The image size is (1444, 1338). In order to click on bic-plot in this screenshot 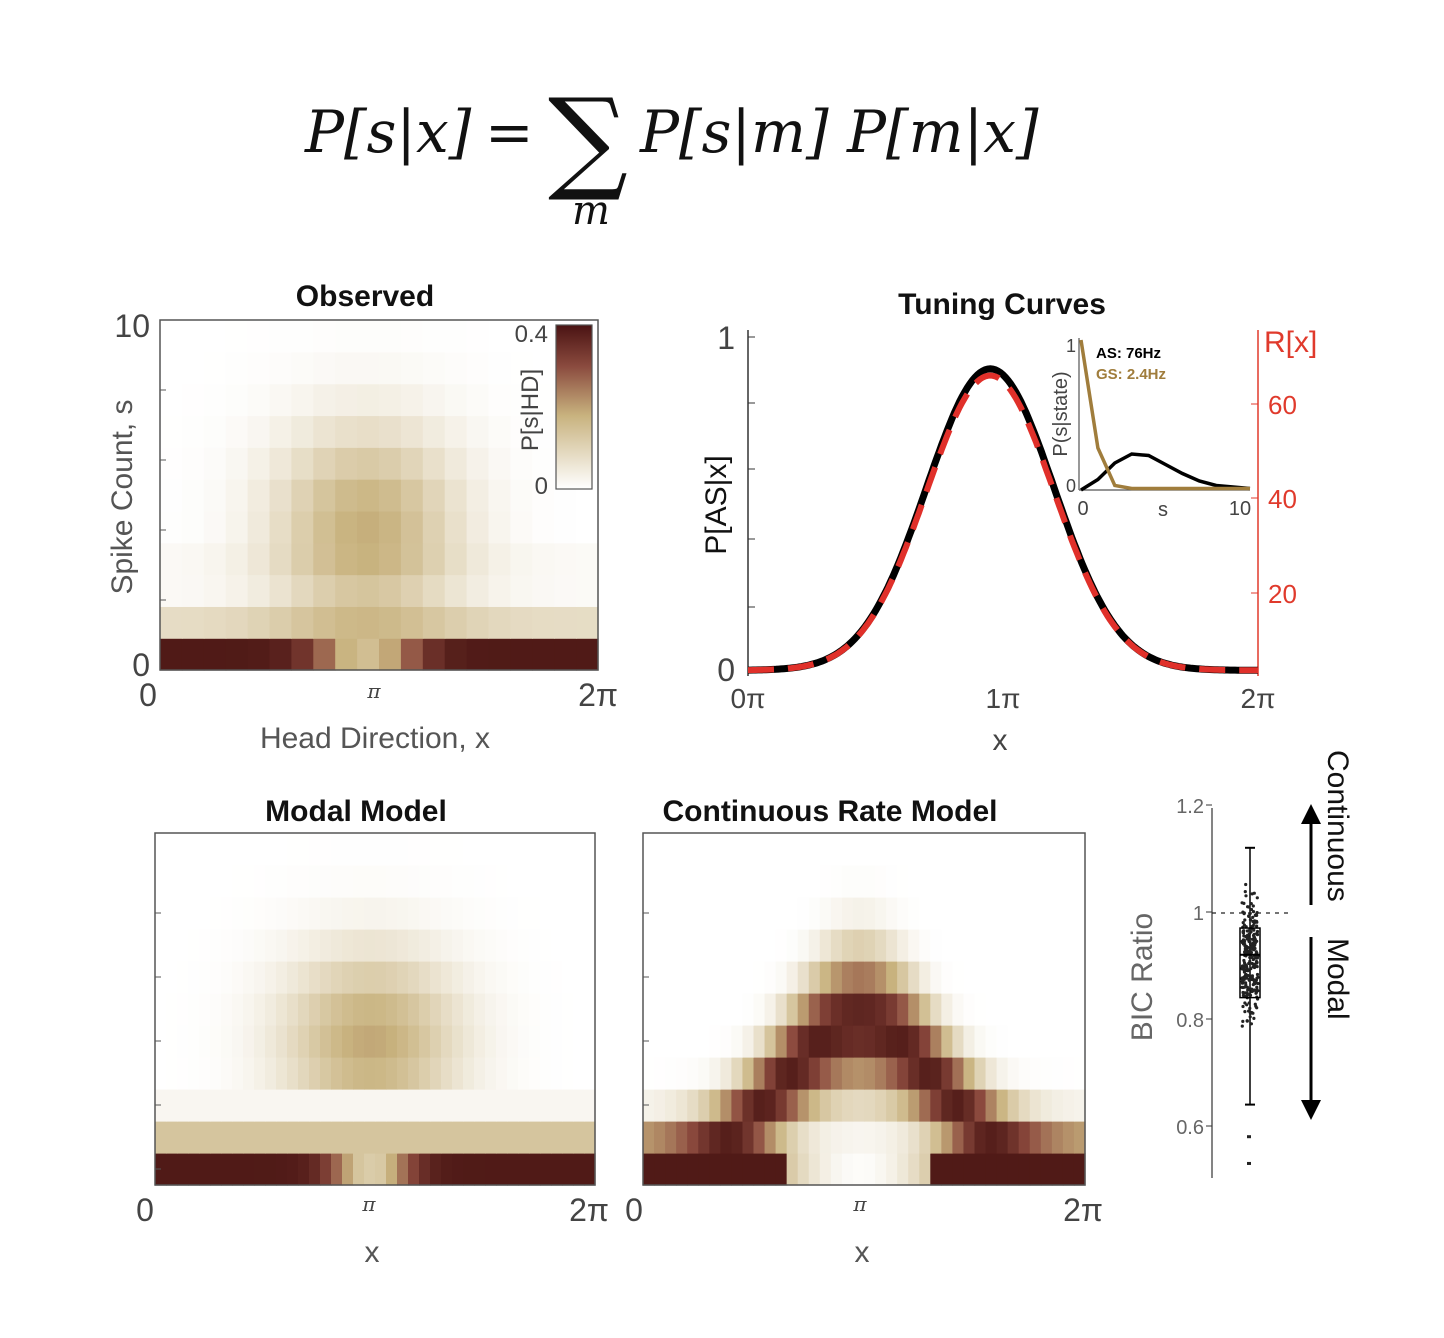, I will do `click(1250, 1005)`.